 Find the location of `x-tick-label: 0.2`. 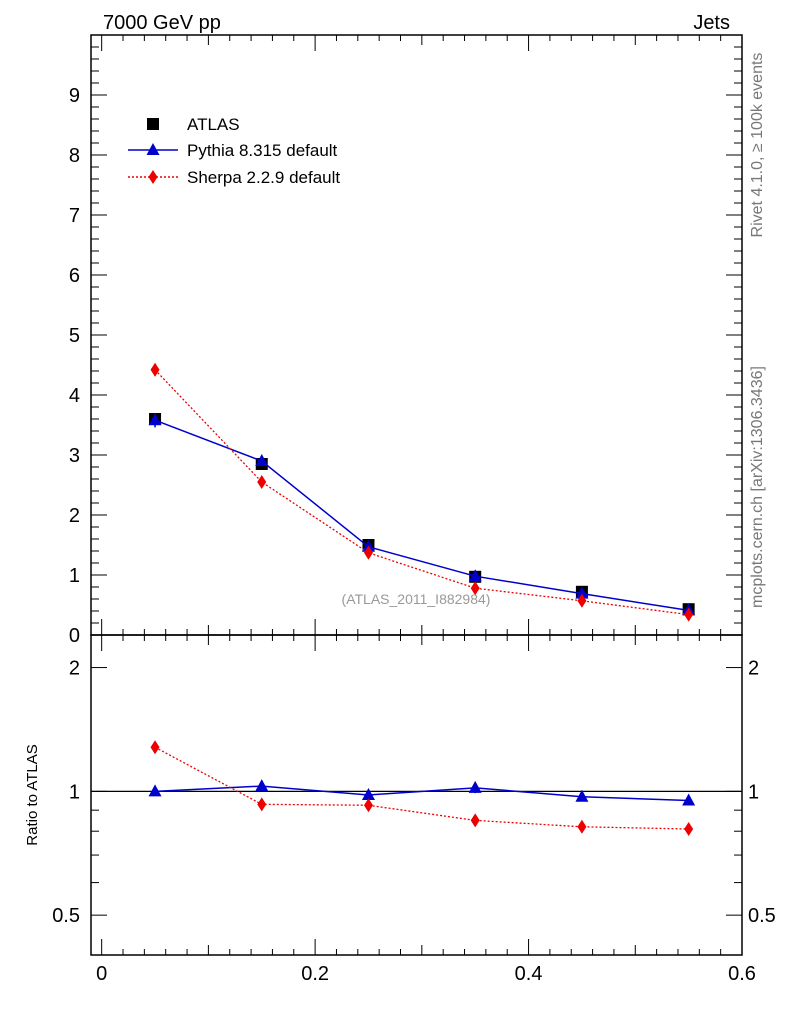

x-tick-label: 0.2 is located at coordinates (315, 974).